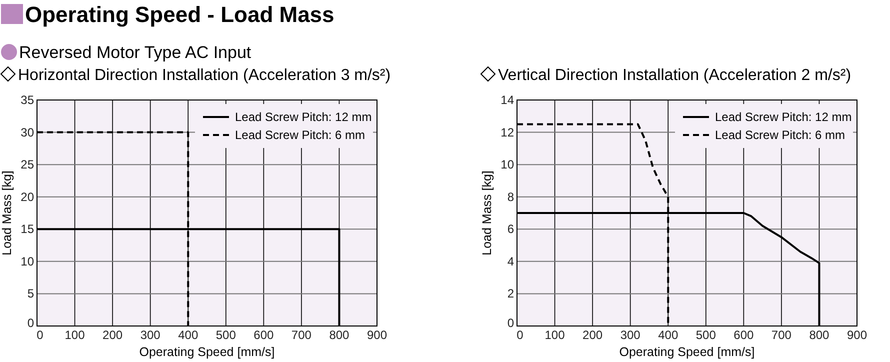 The height and width of the screenshot is (362, 890). Describe the element at coordinates (510, 229) in the screenshot. I see `y-tick-label: 6` at that location.